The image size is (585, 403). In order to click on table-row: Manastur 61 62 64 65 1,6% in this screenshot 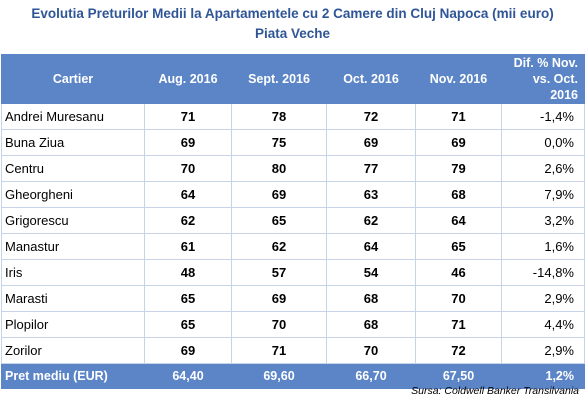, I will do `click(293, 246)`.